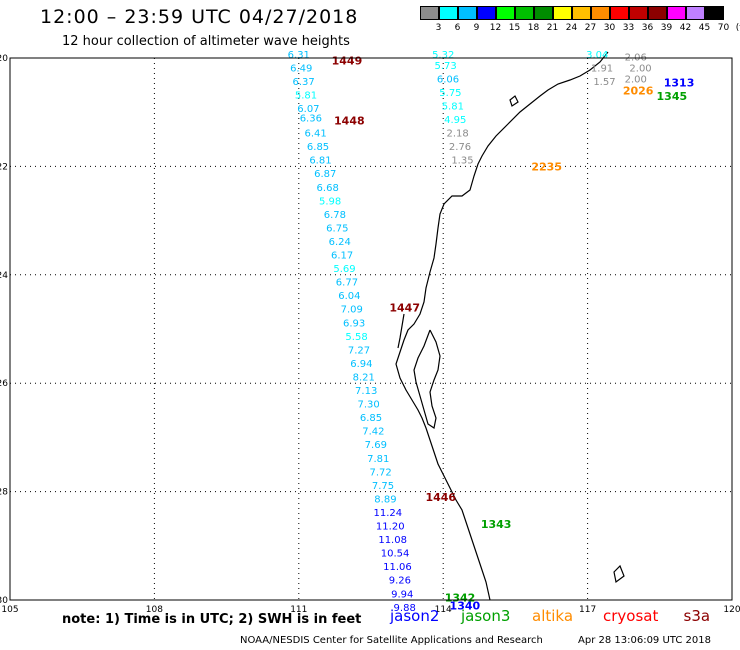  Describe the element at coordinates (316, 134) in the screenshot. I see `wave-height-value: 6.41` at that location.